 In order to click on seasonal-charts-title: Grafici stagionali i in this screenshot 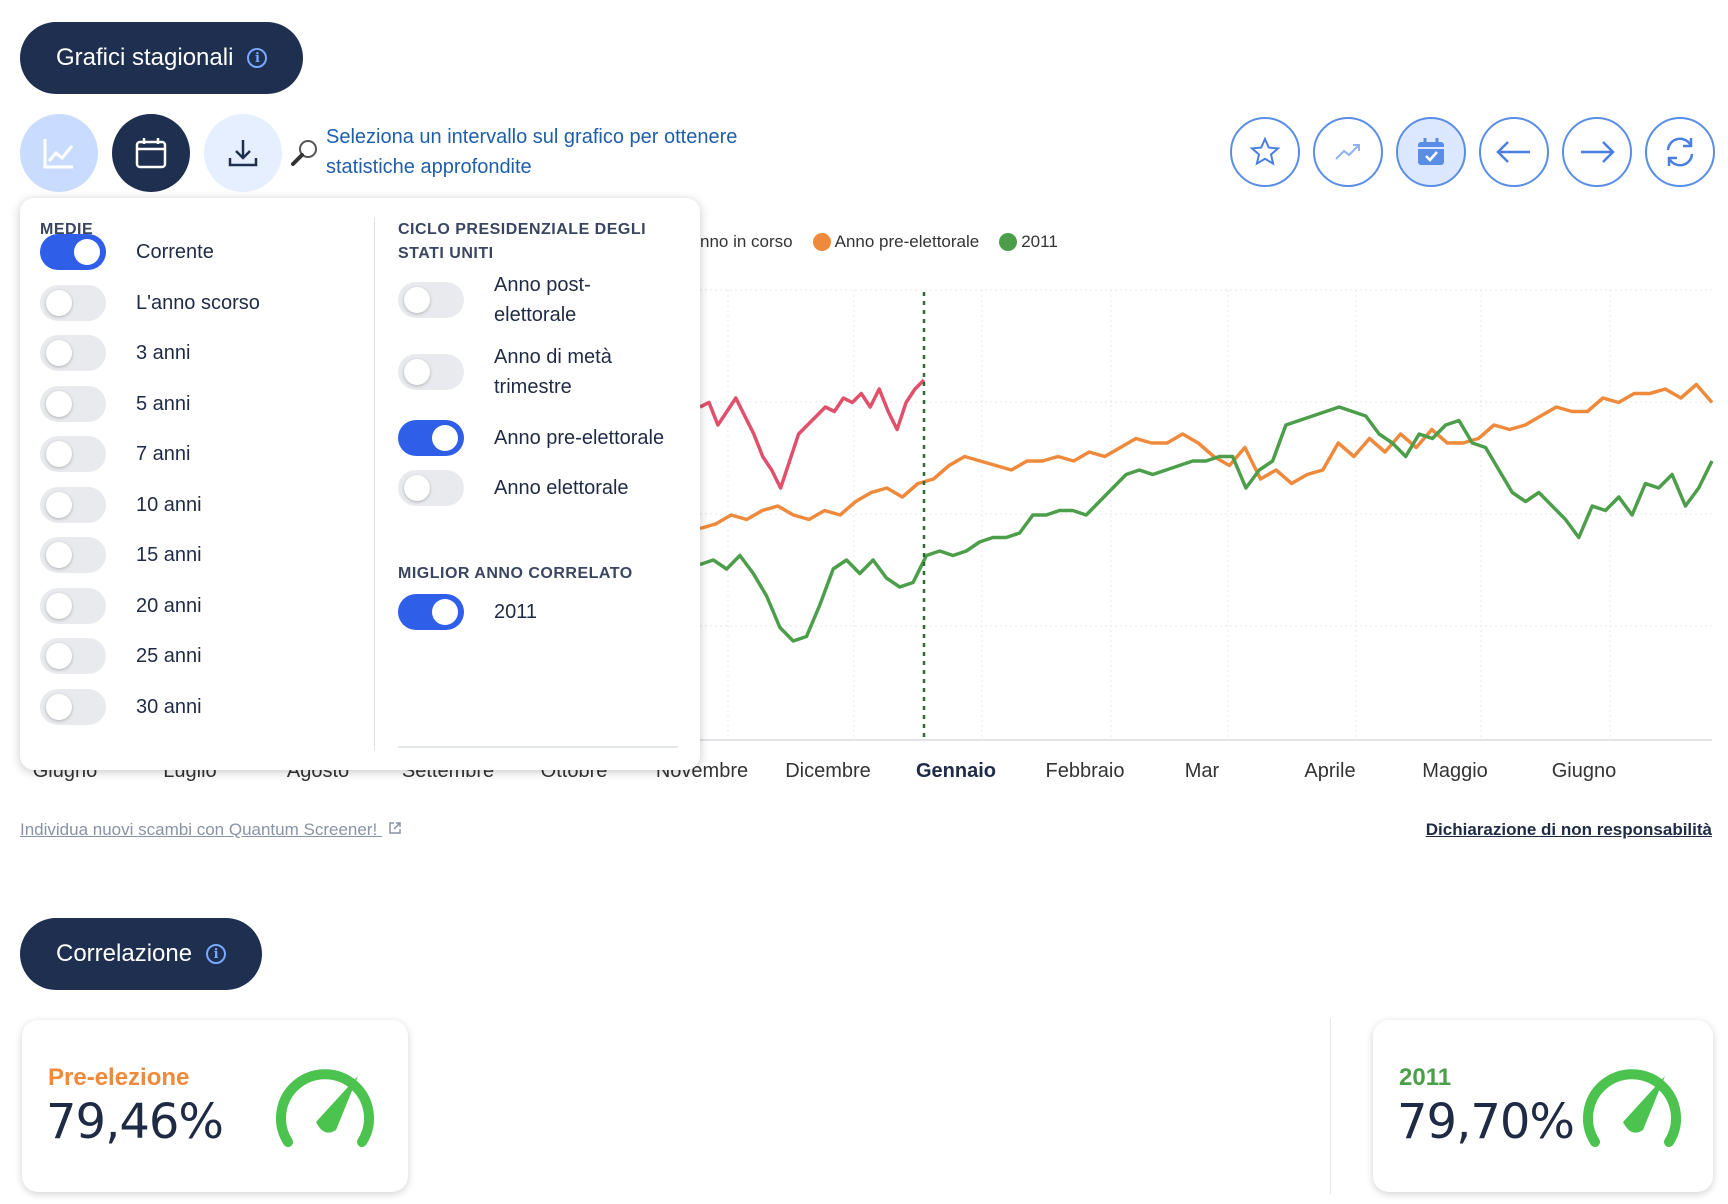, I will do `click(162, 58)`.